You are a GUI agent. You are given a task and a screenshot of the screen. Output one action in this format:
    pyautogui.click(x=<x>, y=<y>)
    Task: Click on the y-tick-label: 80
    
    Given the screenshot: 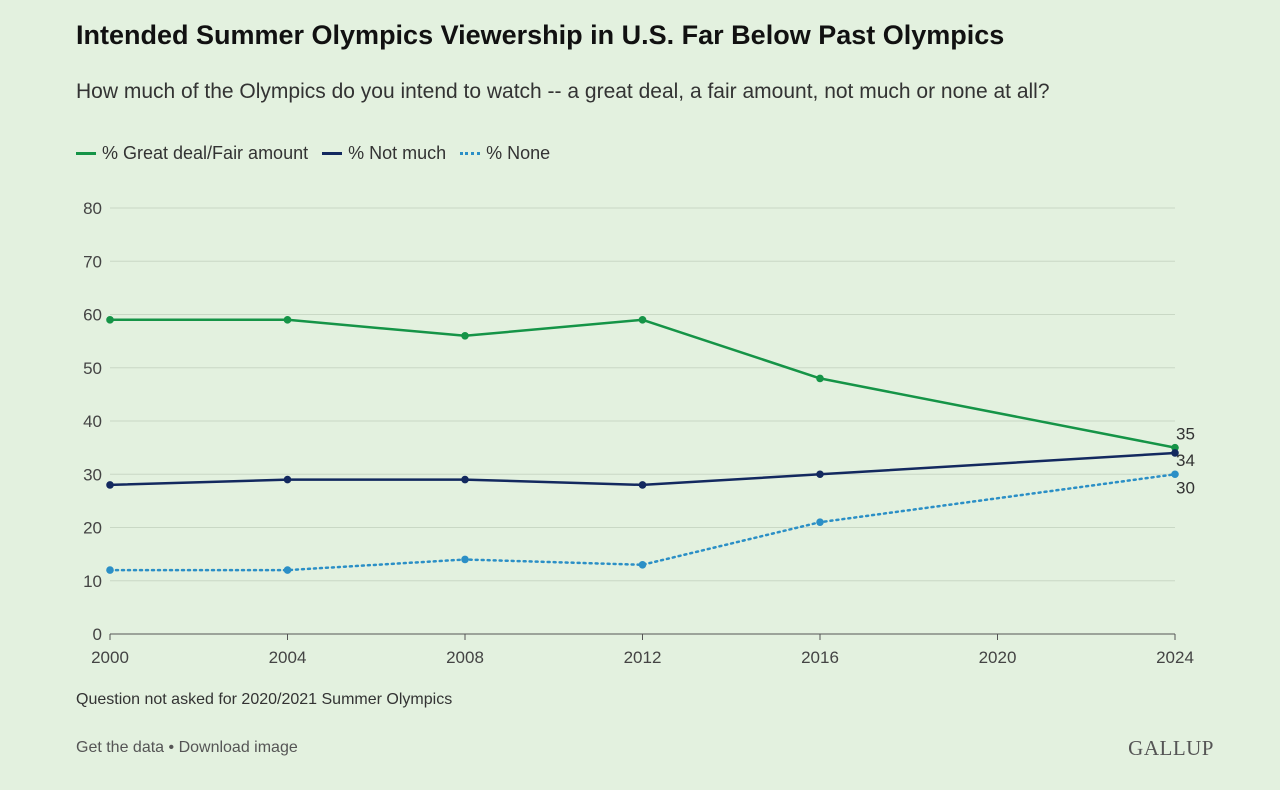 What is the action you would take?
    pyautogui.click(x=92, y=208)
    